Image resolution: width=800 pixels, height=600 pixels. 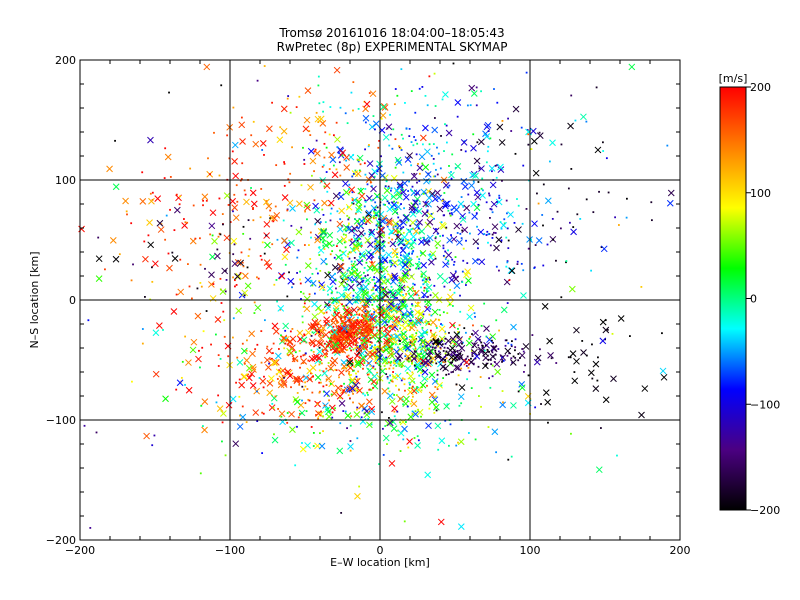 I want to click on x-tick-label: −100, so click(x=230, y=550).